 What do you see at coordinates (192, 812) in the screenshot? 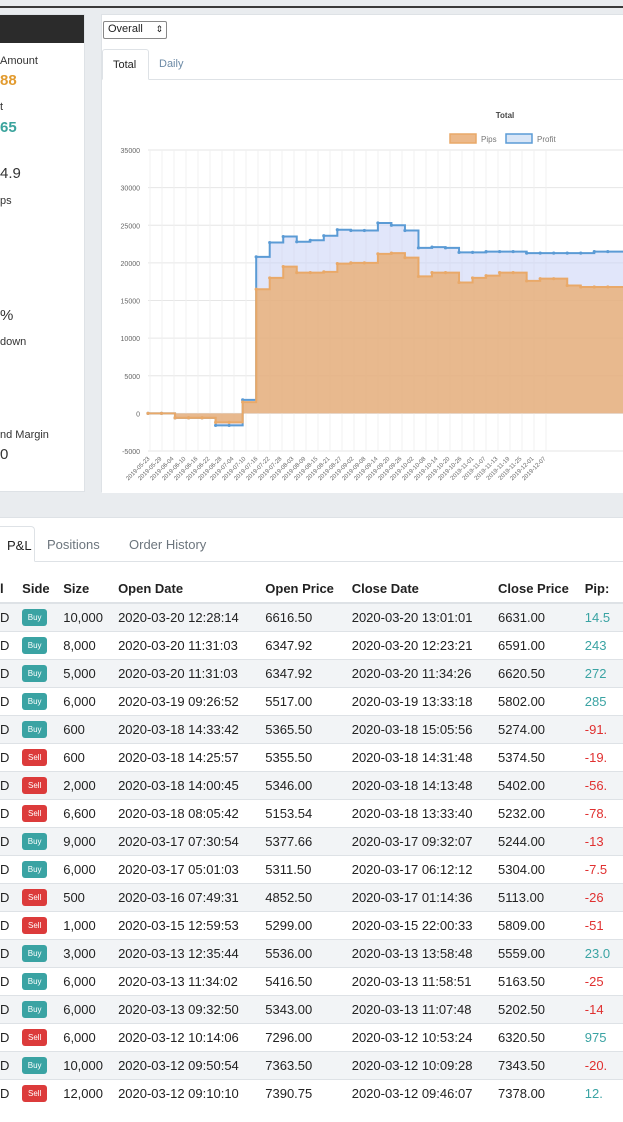
I see `trade-open-date: 2020-03-18 08:05:42` at bounding box center [192, 812].